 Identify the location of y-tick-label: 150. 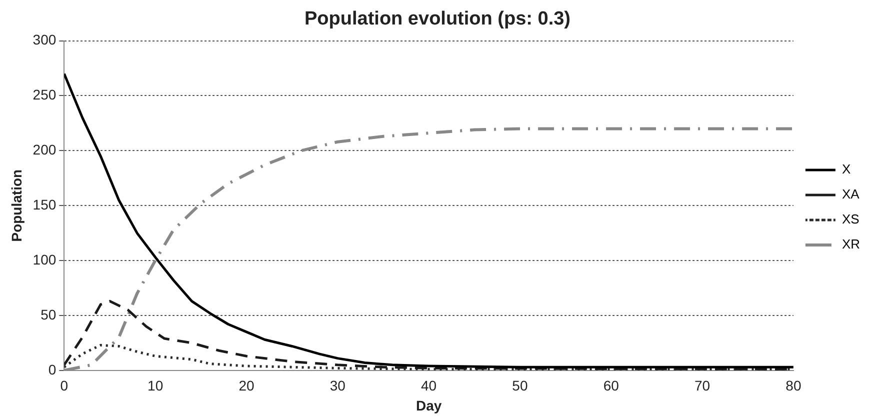
(44, 204).